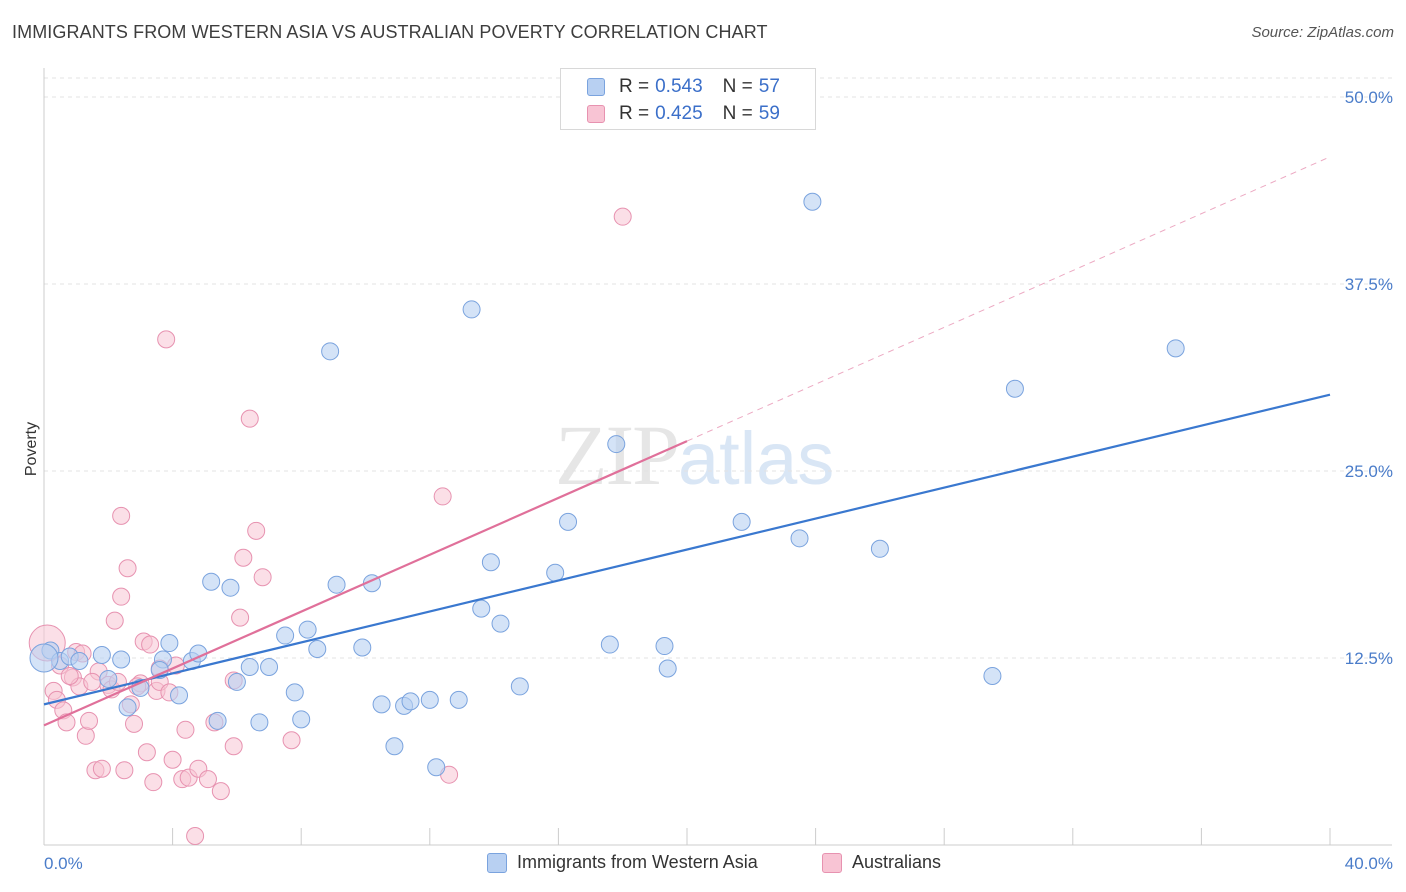 Image resolution: width=1406 pixels, height=892 pixels. I want to click on legend-item-australians: Australians, so click(881, 862).